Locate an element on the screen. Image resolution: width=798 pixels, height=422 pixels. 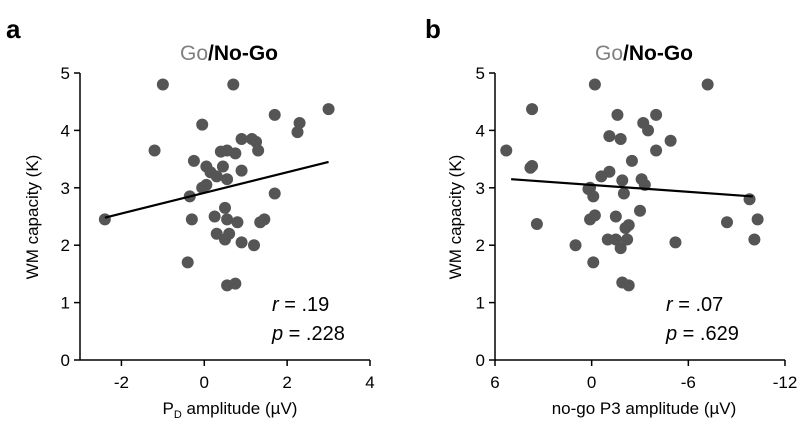
panel-b-regression-line is located at coordinates (632, 188).